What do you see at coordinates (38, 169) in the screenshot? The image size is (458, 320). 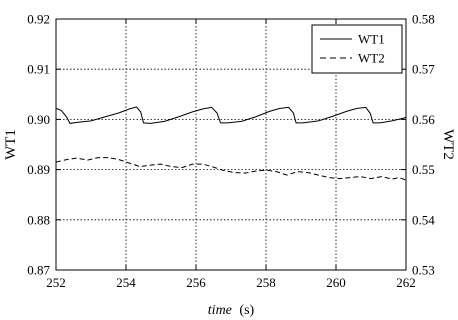 I see `y-left-tick-label: 0.89` at bounding box center [38, 169].